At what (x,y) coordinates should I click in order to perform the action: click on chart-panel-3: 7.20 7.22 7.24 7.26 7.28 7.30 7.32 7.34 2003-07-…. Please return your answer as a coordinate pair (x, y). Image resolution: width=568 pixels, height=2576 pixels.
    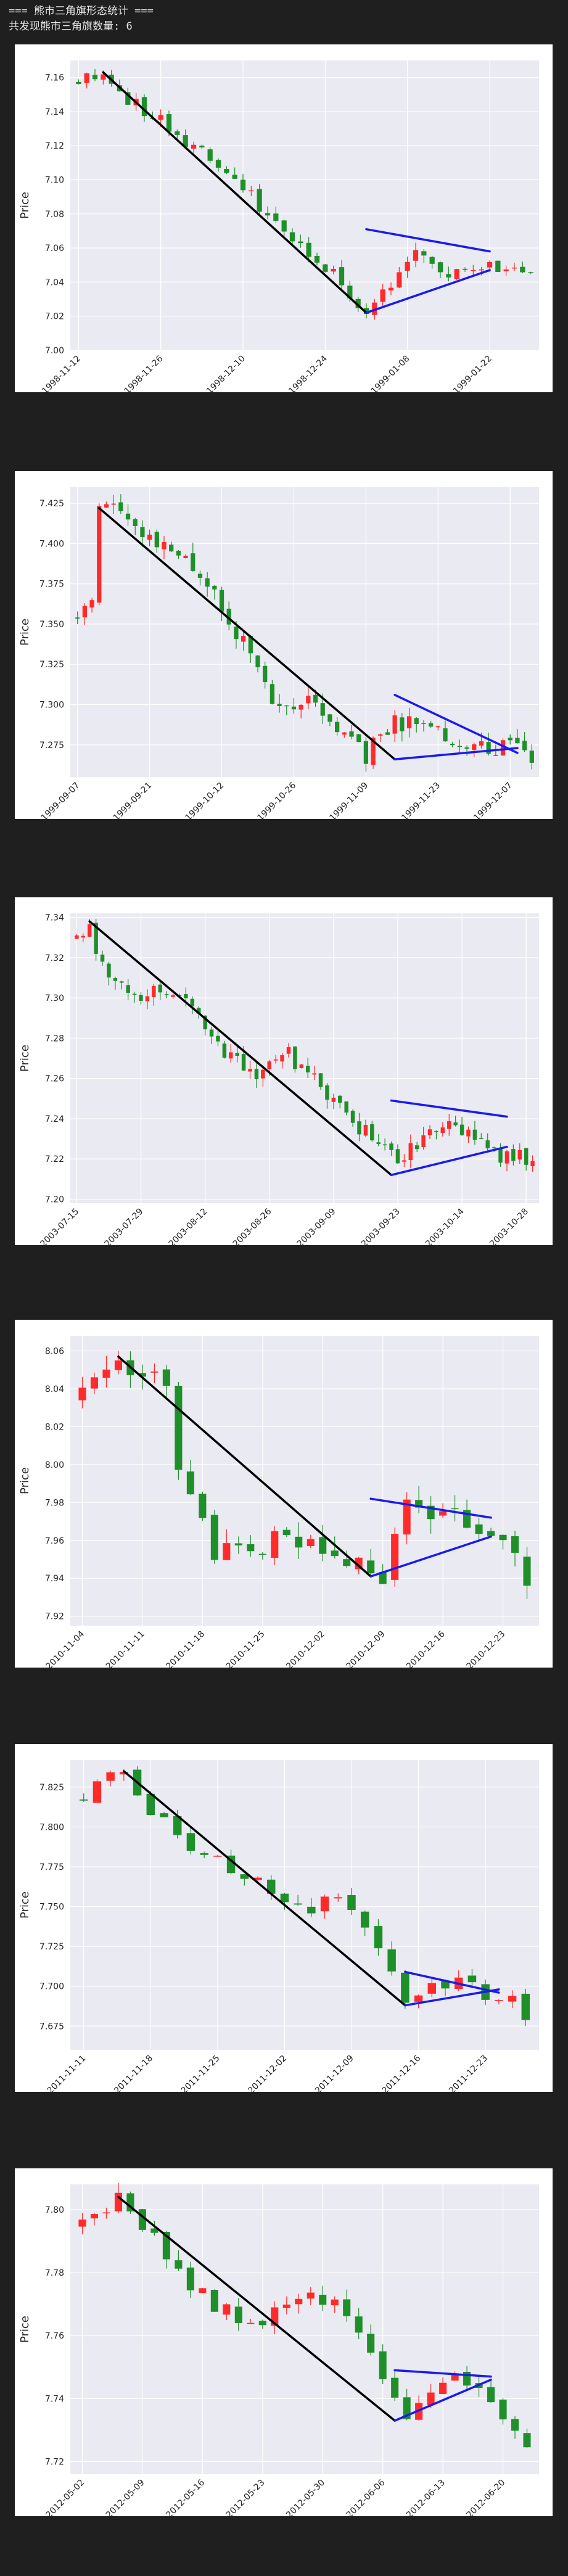
    Looking at the image, I should click on (284, 1071).